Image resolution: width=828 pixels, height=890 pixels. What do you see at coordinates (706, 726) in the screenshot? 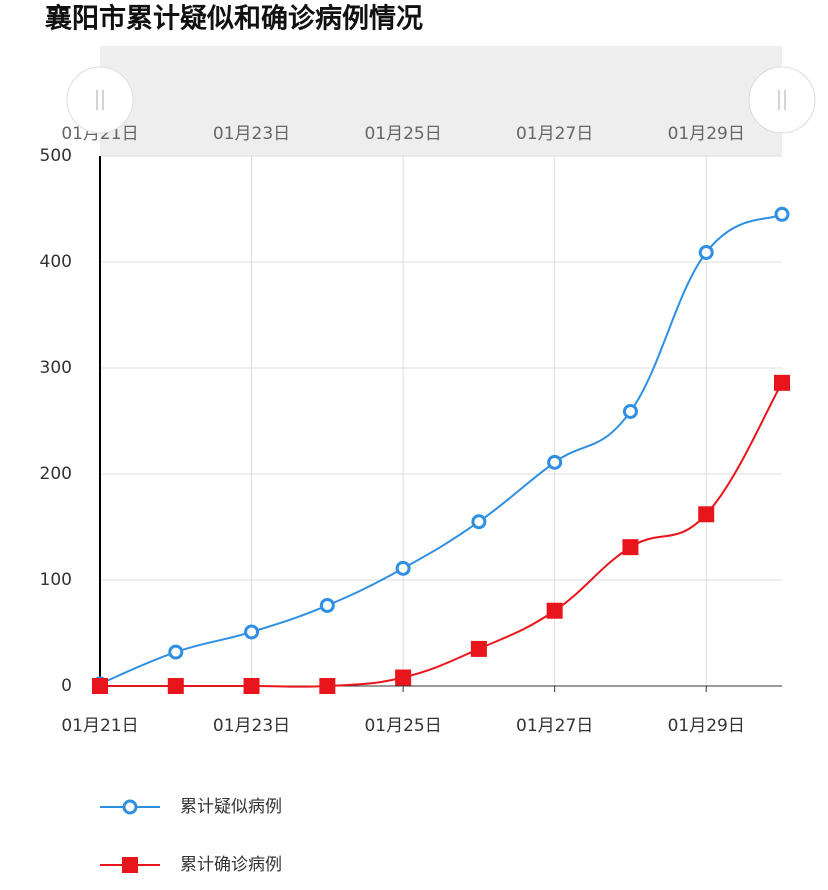
I see `x-tick-label: 01月29日` at bounding box center [706, 726].